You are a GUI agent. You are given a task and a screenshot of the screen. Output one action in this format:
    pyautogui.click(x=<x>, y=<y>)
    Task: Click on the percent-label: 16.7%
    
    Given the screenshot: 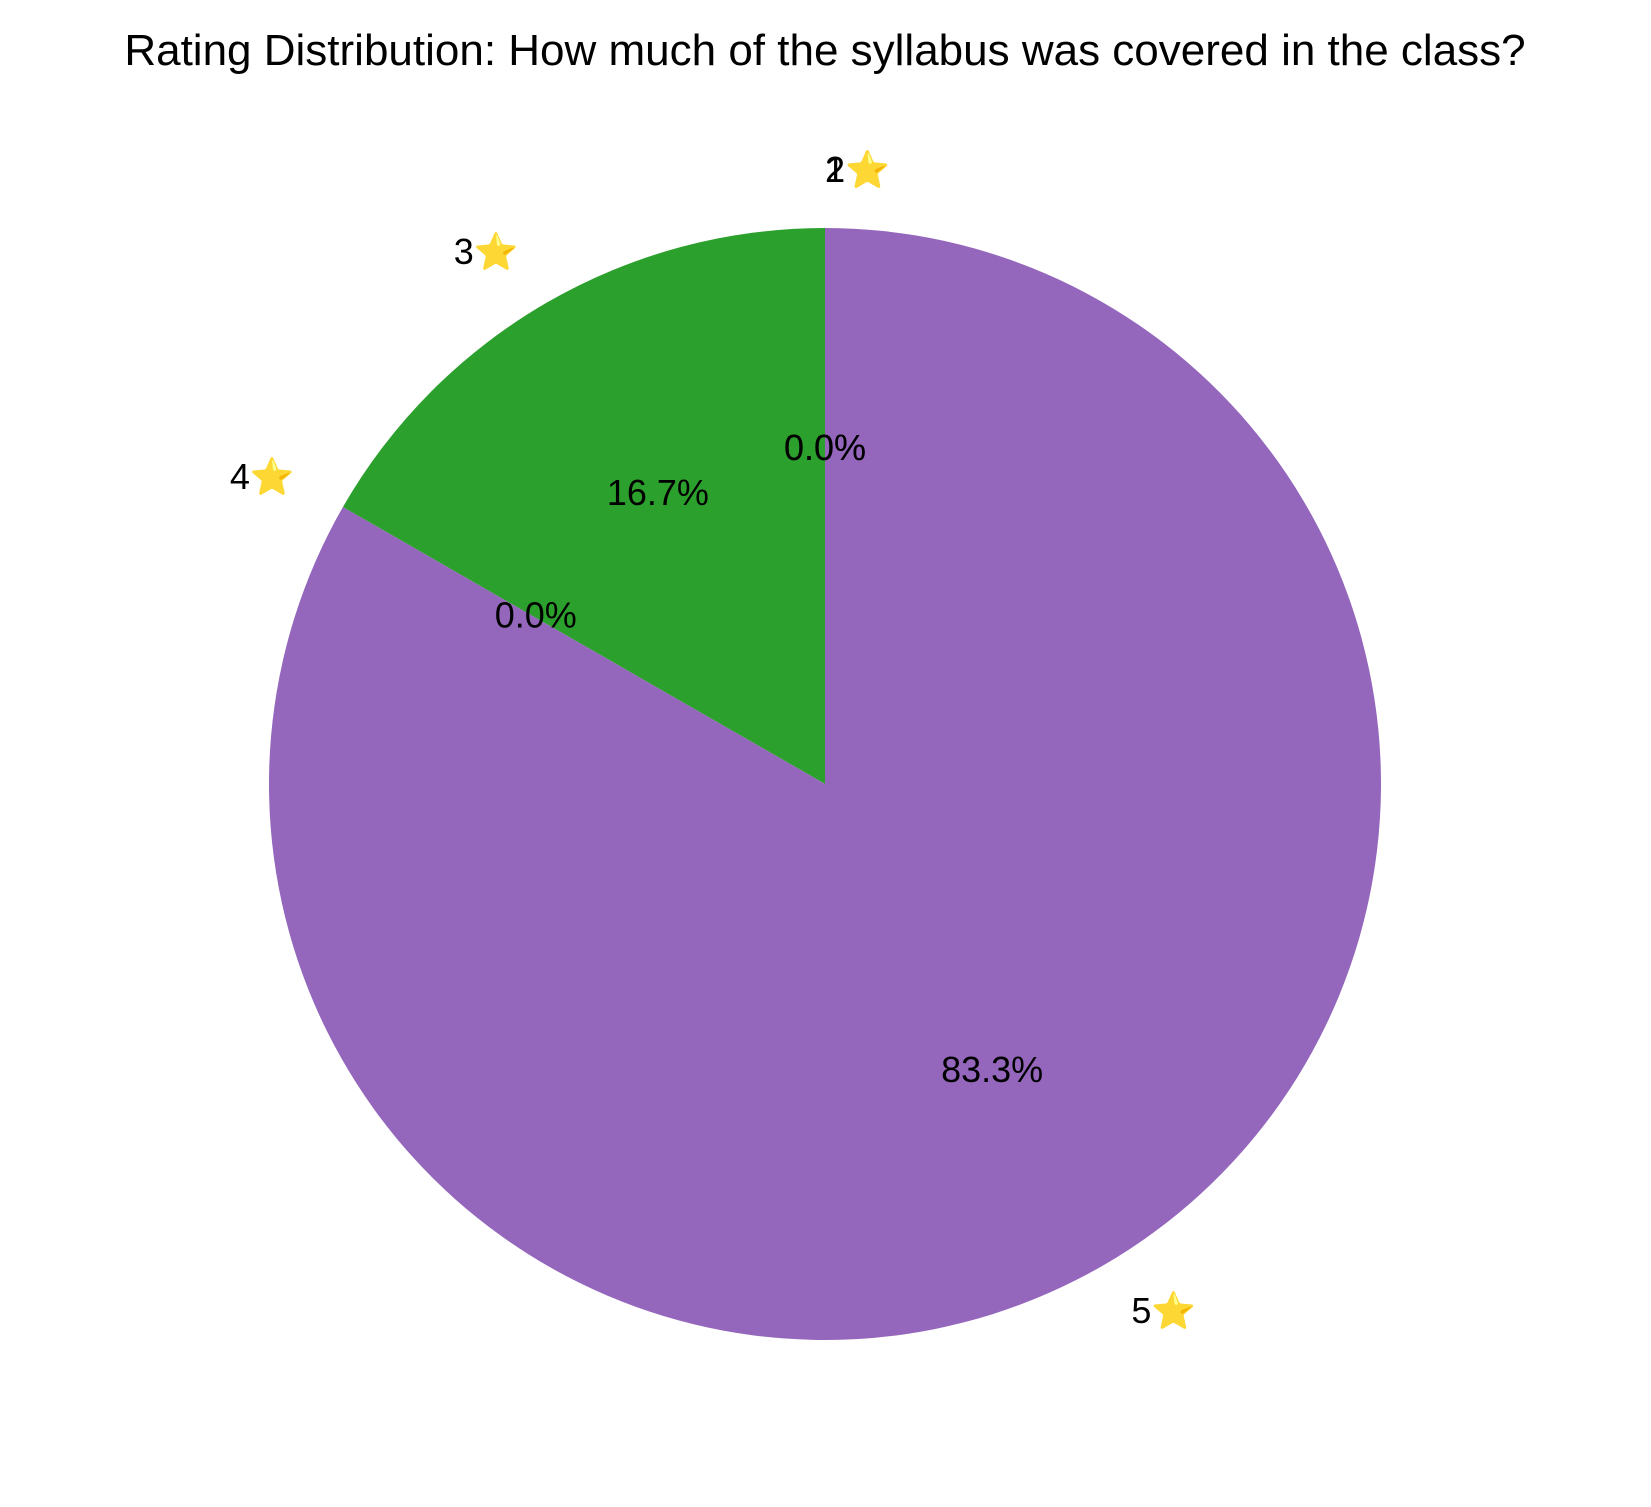 What is the action you would take?
    pyautogui.click(x=658, y=492)
    